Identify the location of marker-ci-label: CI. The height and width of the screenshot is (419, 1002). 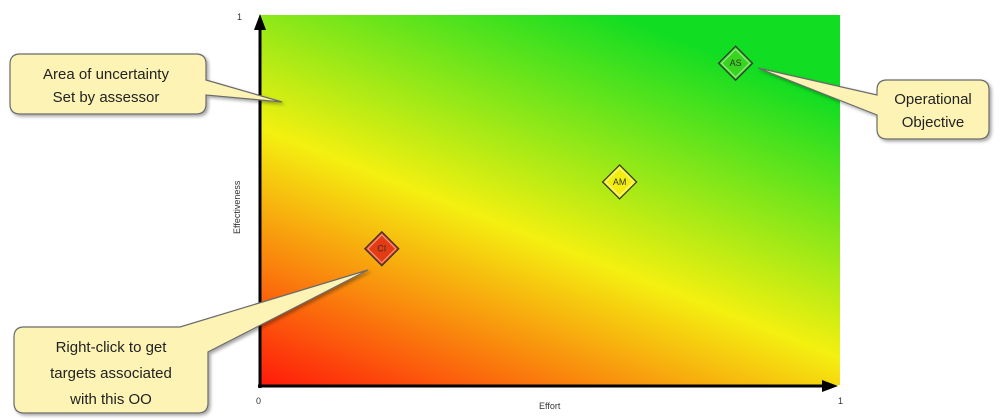
(381, 249).